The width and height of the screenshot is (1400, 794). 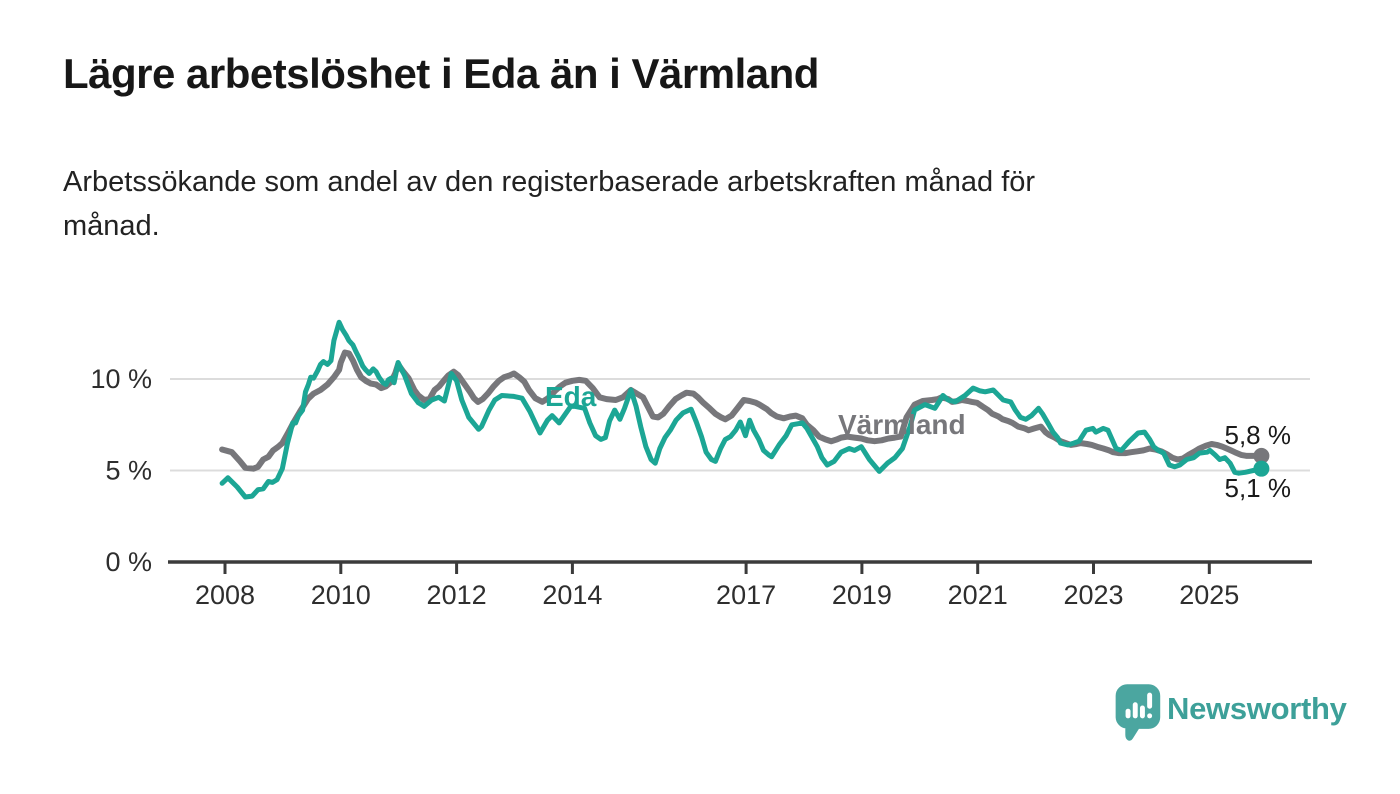 What do you see at coordinates (902, 424) in the screenshot?
I see `varmland-series-label: Värmland` at bounding box center [902, 424].